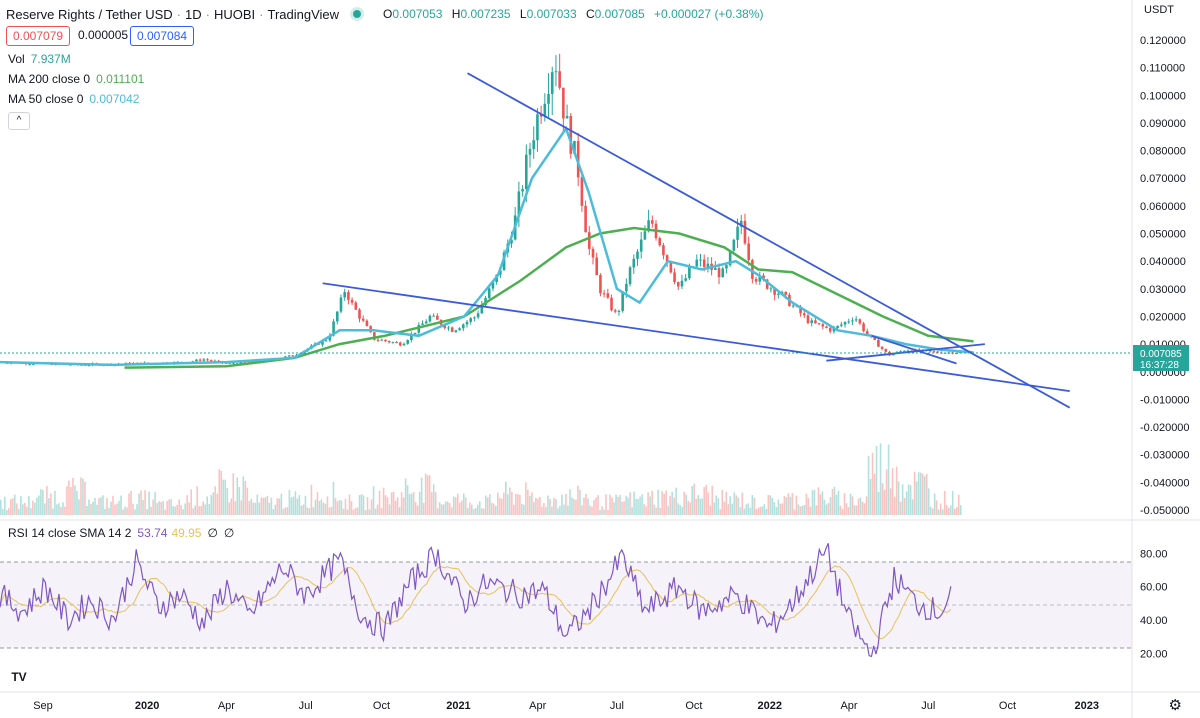 The height and width of the screenshot is (718, 1200). What do you see at coordinates (39, 59) in the screenshot?
I see `volume-legend: Vol 7.937M` at bounding box center [39, 59].